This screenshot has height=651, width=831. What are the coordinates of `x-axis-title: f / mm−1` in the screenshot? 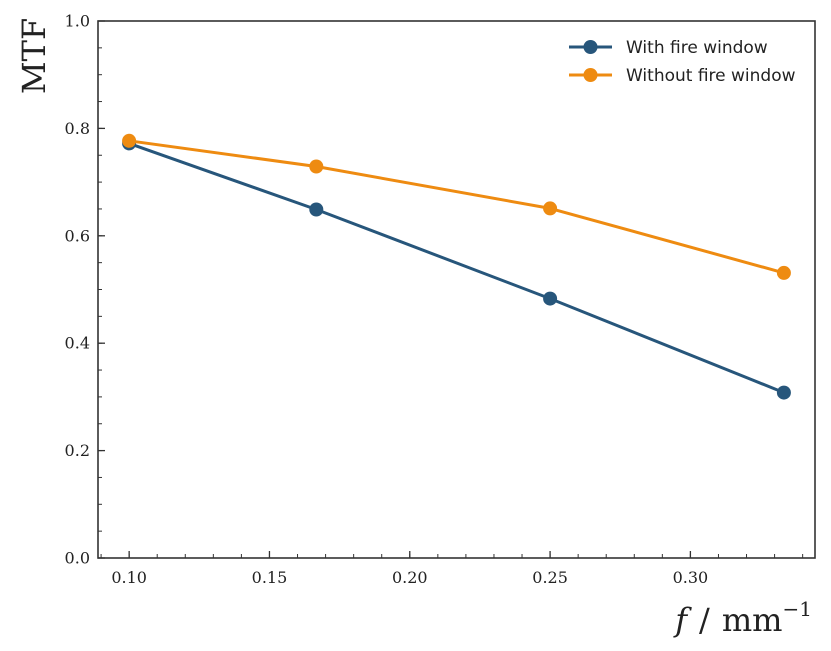 It's located at (742, 618).